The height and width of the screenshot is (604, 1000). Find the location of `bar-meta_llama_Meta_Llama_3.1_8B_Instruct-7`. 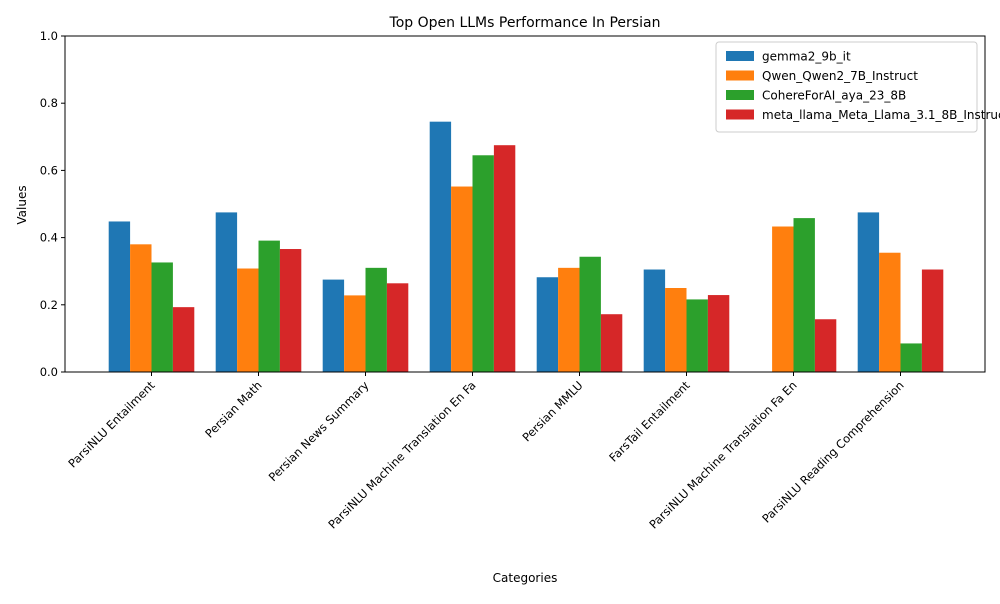

bar-meta_llama_Meta_Llama_3.1_8B_Instruct-7 is located at coordinates (932, 320).